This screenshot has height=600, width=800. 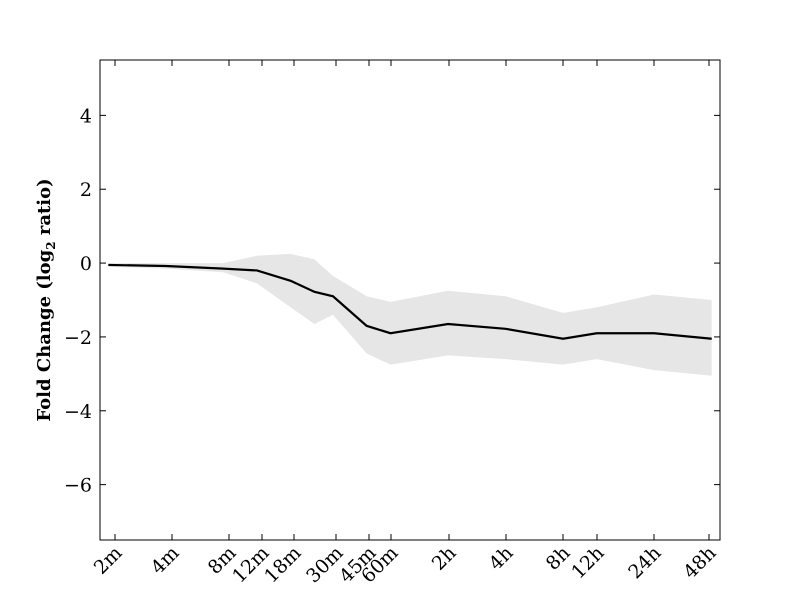 I want to click on y-axis-label-main: Fold Change (log, so click(x=44, y=335).